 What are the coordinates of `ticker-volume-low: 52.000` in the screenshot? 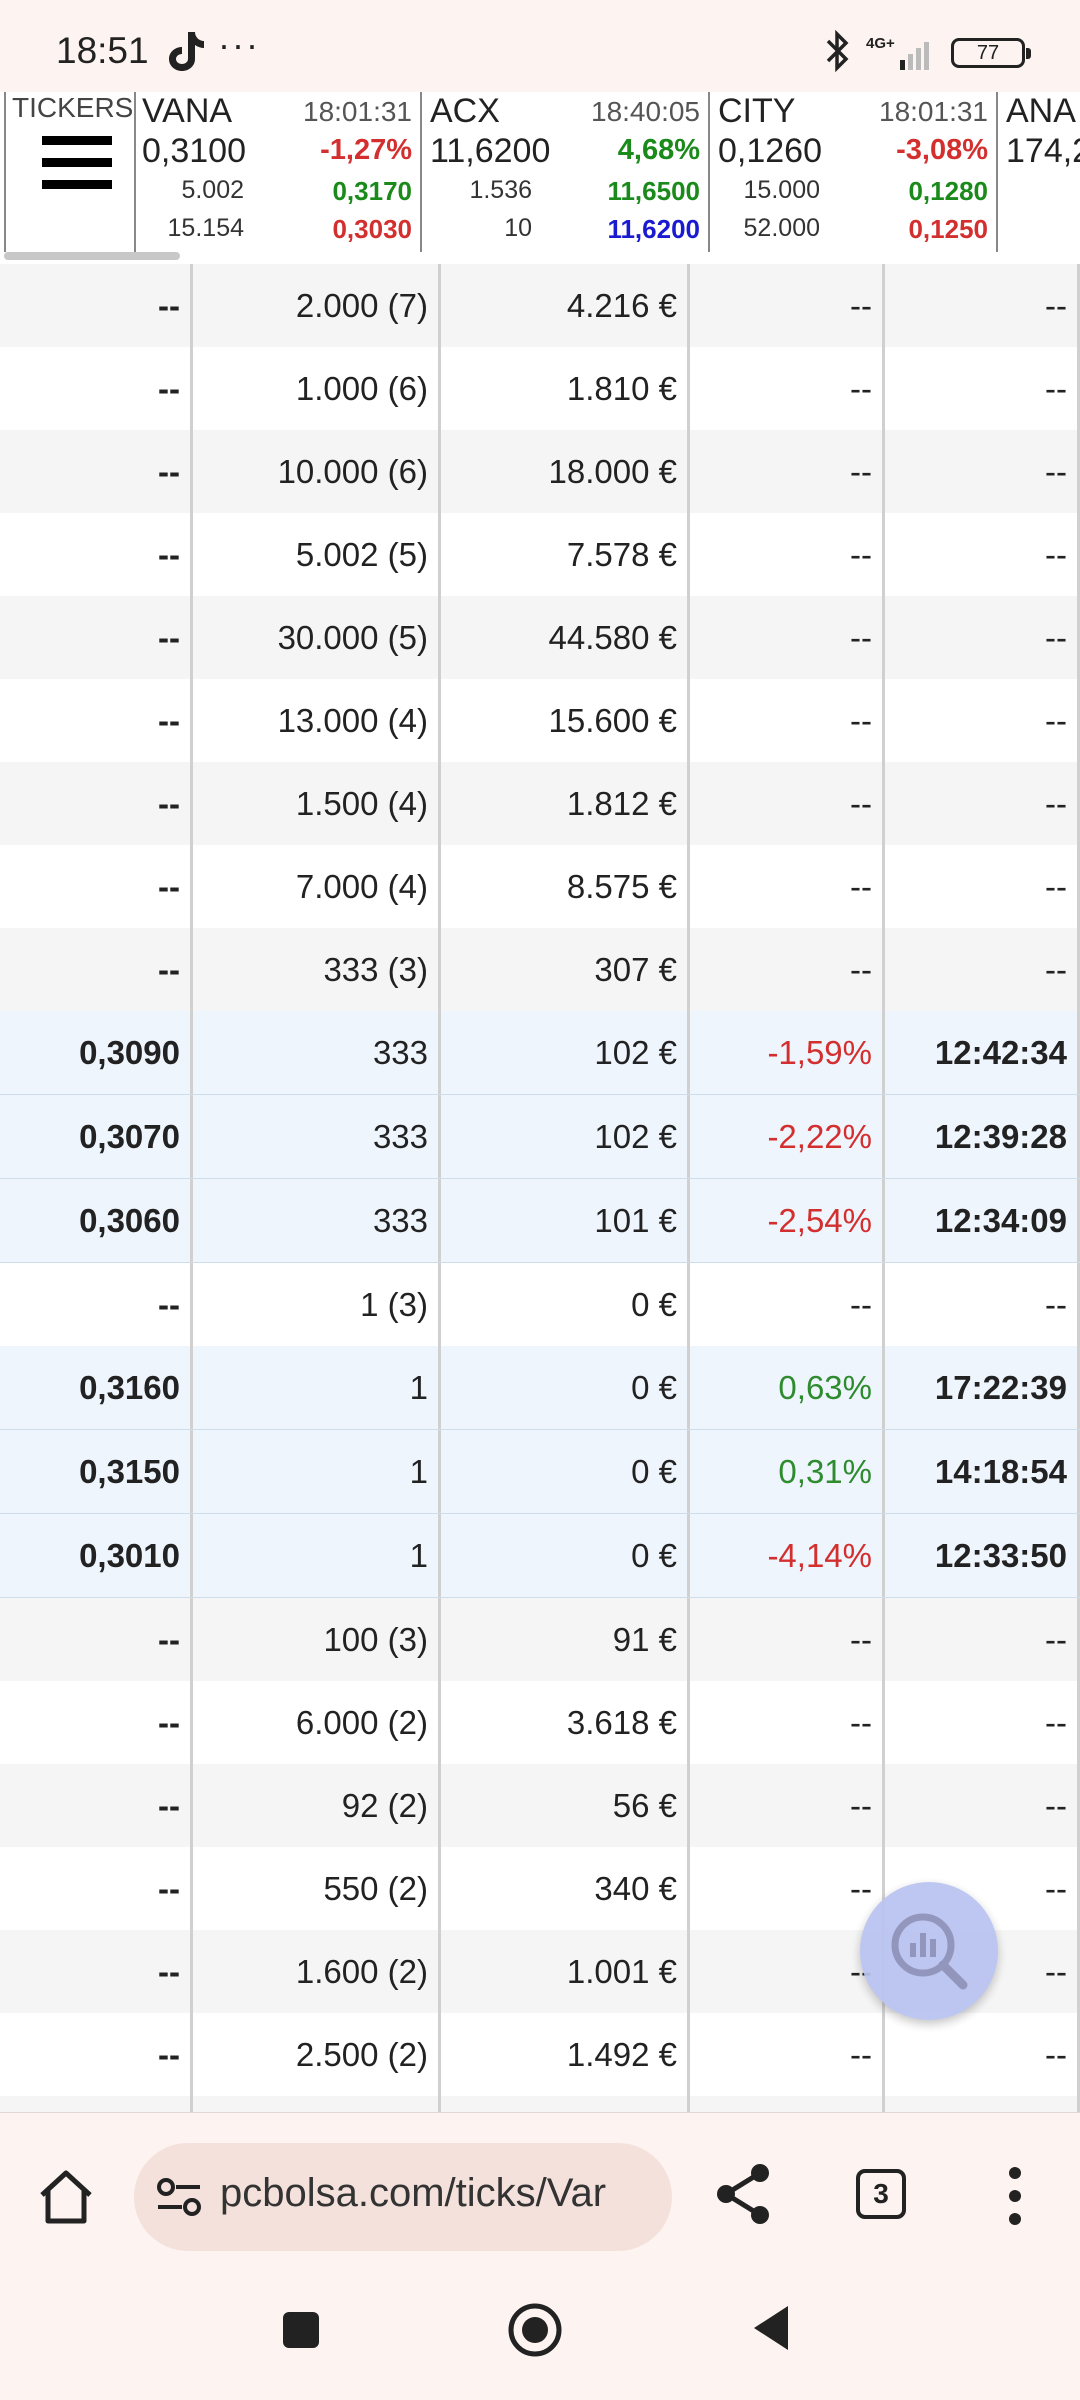 It's located at (781, 228).